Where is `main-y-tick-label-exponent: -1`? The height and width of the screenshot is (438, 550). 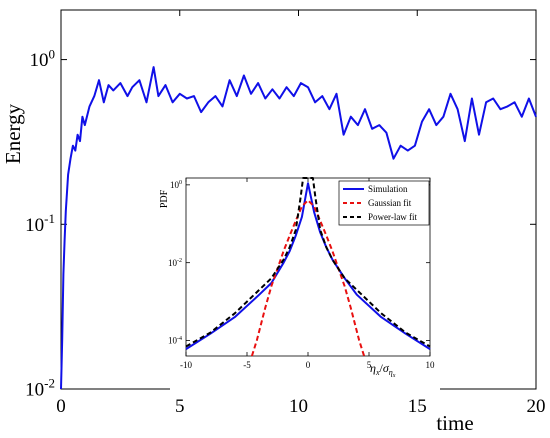 main-y-tick-label-exponent: -1 is located at coordinates (49, 218).